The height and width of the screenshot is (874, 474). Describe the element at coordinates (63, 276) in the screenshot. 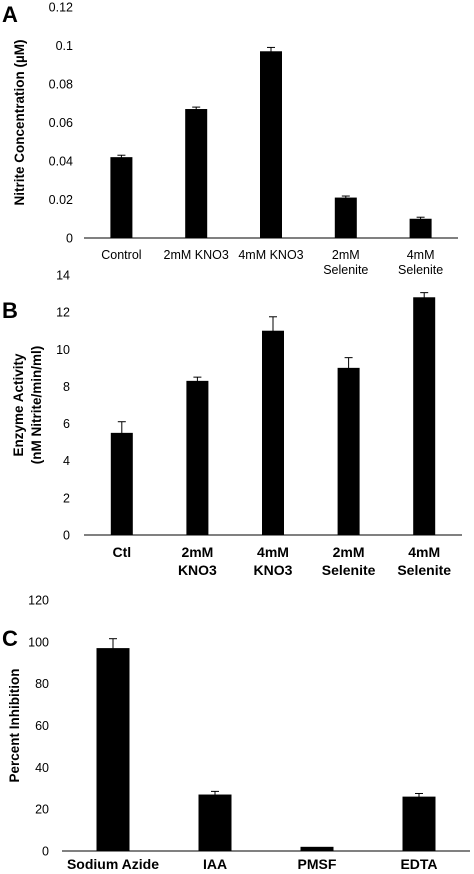

I see `y-tick-label: 14` at that location.